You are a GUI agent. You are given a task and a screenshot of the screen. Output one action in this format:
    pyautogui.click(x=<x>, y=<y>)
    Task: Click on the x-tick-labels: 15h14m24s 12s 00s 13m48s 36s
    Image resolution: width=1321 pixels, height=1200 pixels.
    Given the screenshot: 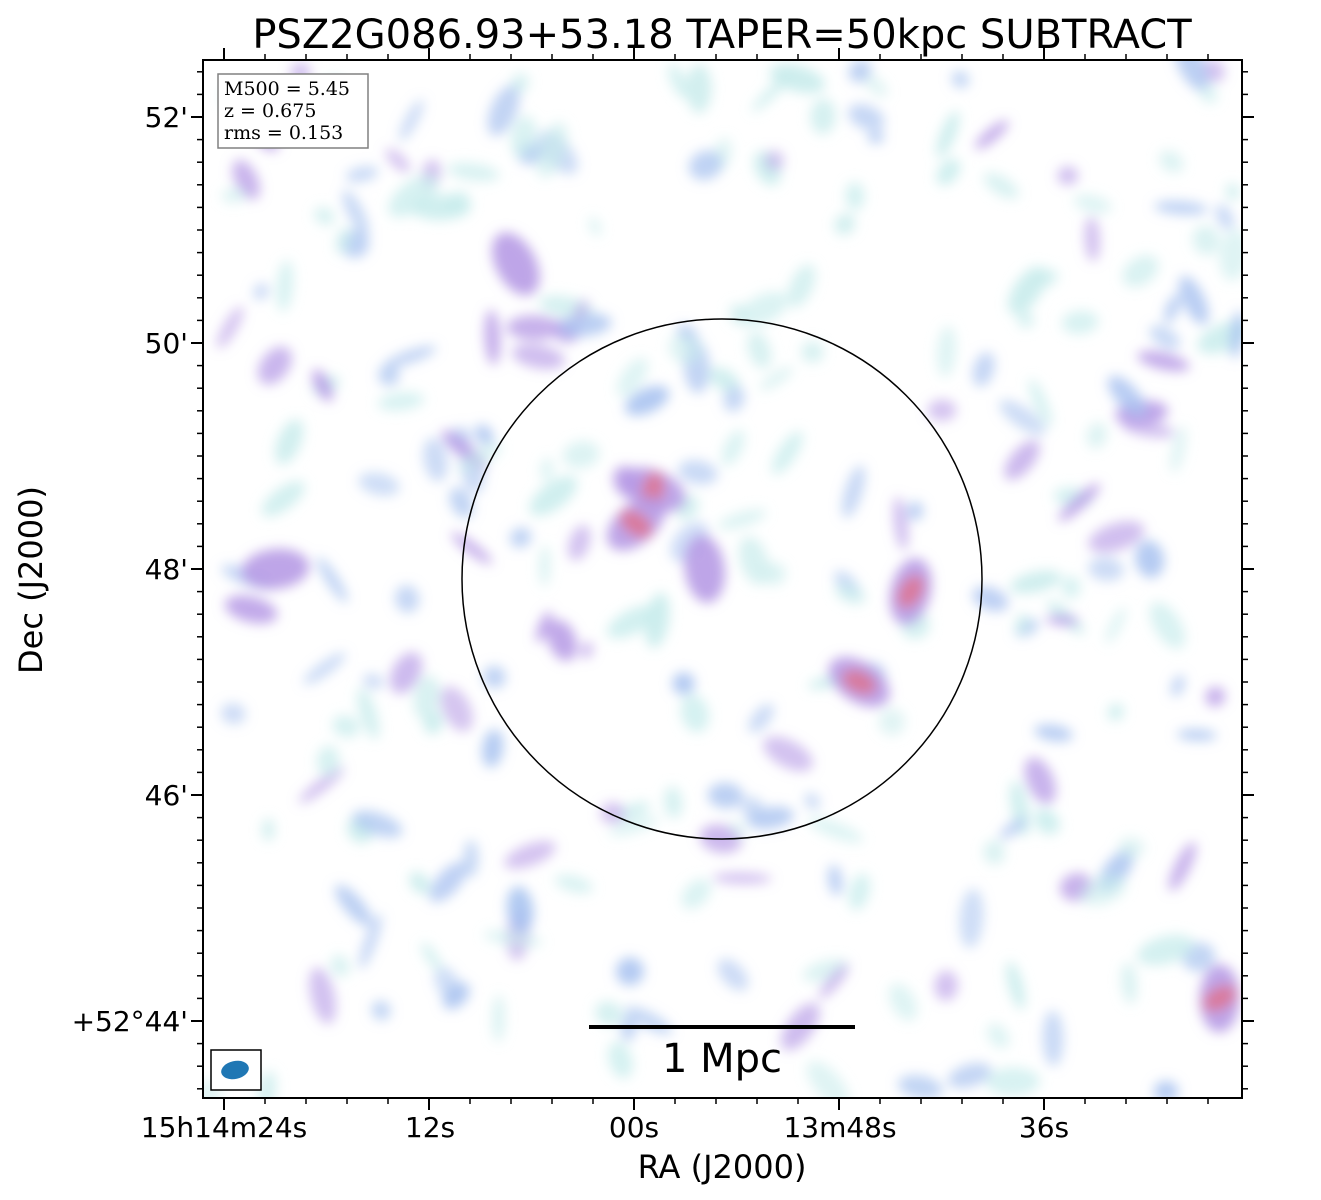 What is the action you would take?
    pyautogui.click(x=605, y=1127)
    